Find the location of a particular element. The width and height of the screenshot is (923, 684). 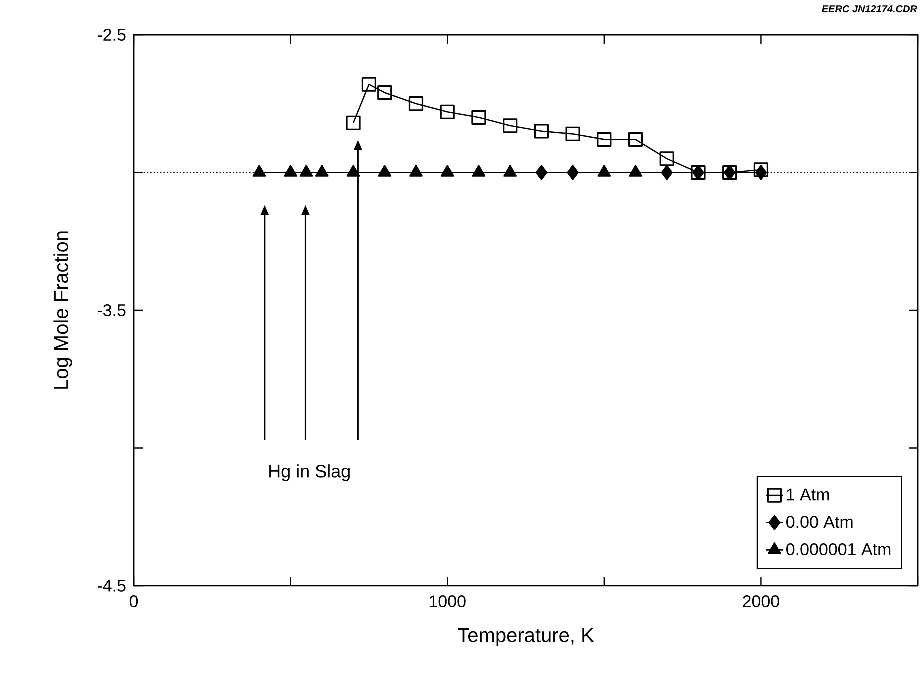

legend-label: 0.000001 Atm is located at coordinates (838, 549).